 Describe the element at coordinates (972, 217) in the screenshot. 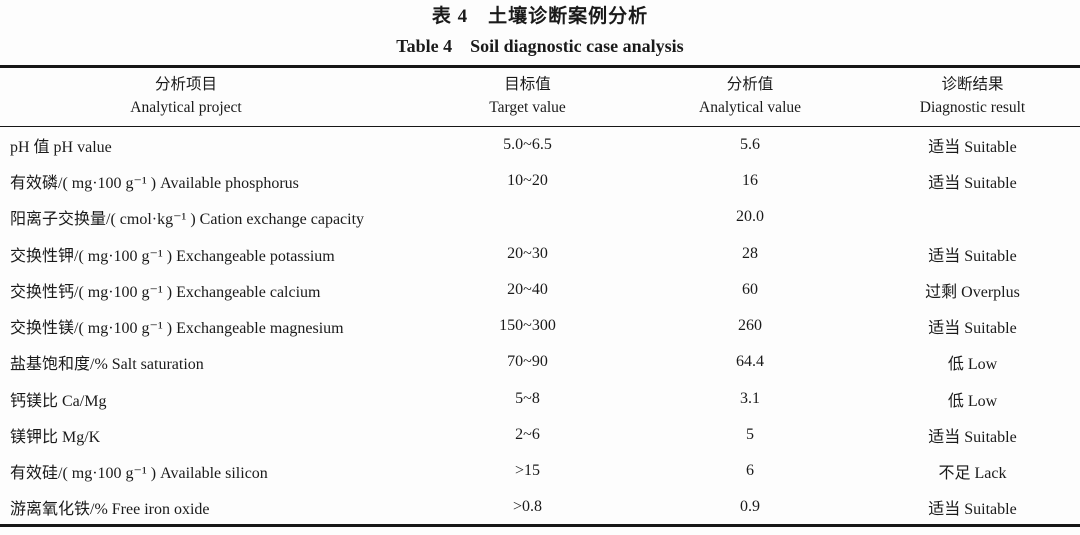

I see `cell-diagnostic` at that location.